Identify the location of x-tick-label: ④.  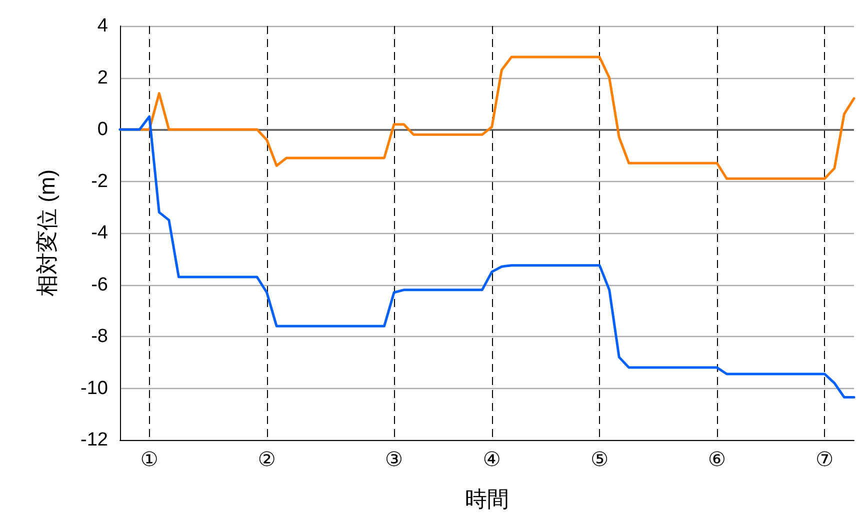
(491, 460).